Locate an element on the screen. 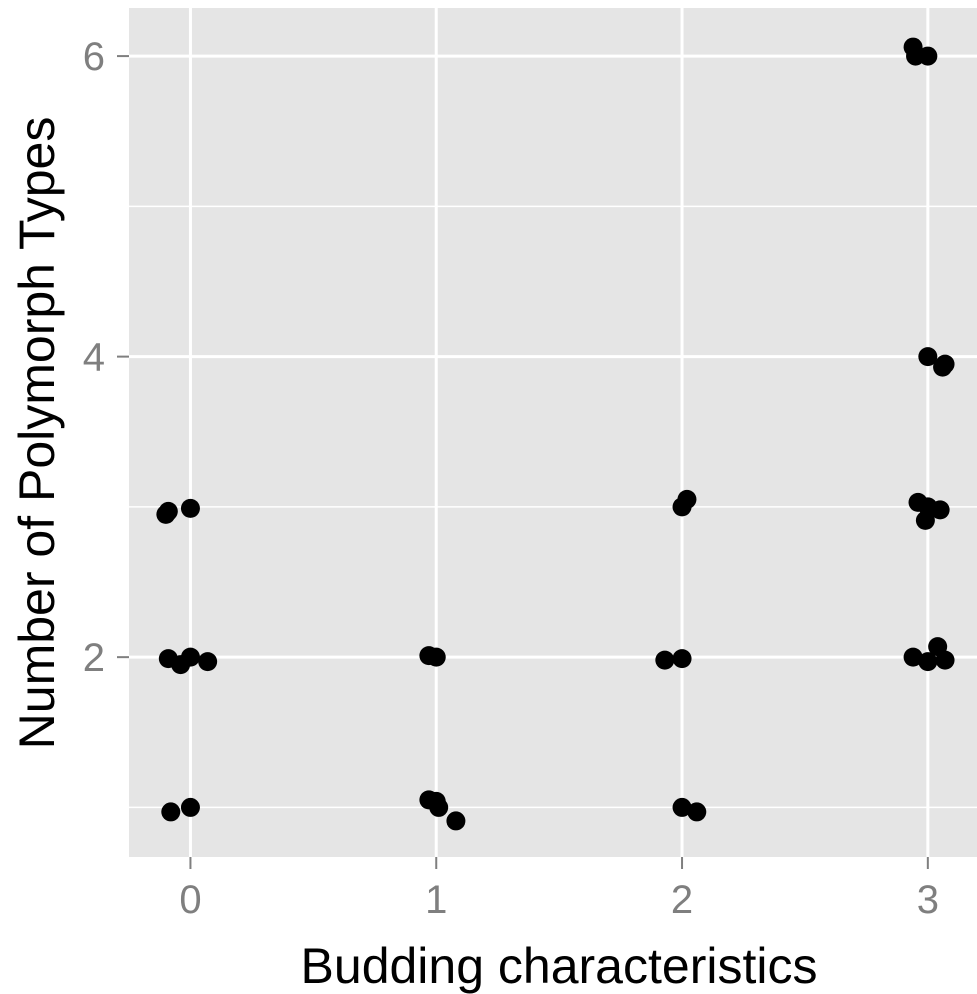 This screenshot has height=994, width=977. x-tick-label: 0 is located at coordinates (190, 900).